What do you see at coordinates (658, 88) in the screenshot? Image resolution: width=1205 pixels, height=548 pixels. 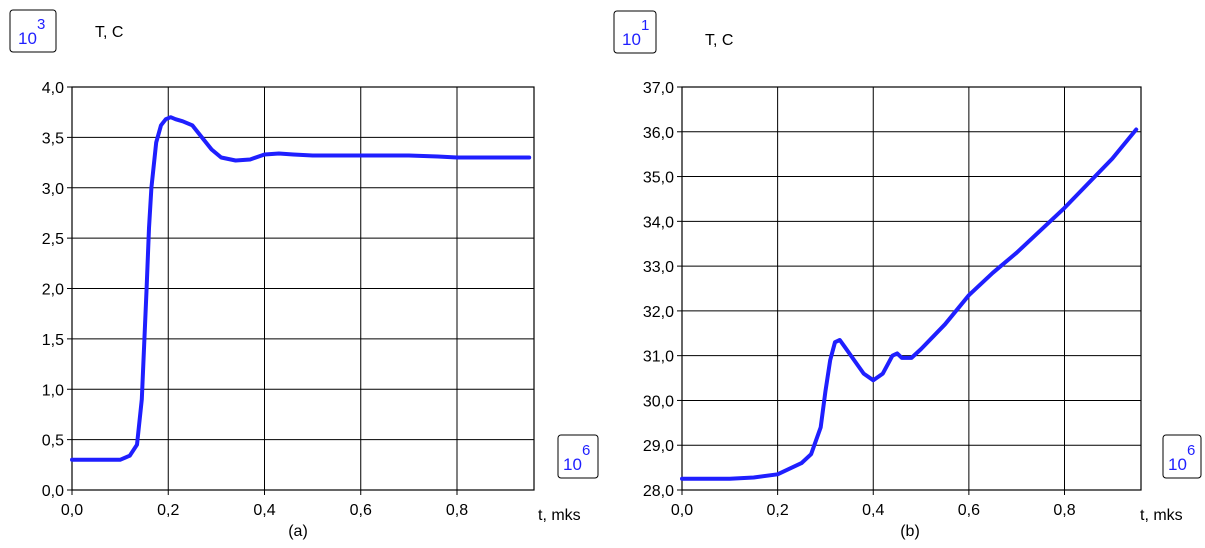 I see `y-tick-label: 37,0` at bounding box center [658, 88].